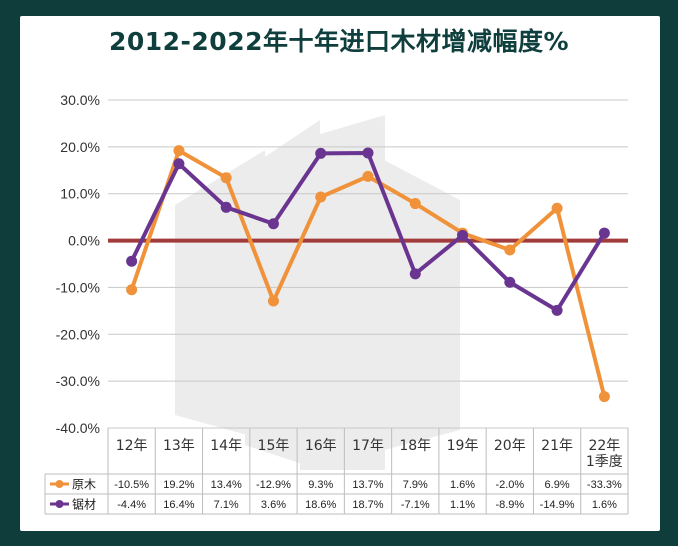 Image resolution: width=678 pixels, height=546 pixels. What do you see at coordinates (84, 504) in the screenshot?
I see `legend-label: 锯材` at bounding box center [84, 504].